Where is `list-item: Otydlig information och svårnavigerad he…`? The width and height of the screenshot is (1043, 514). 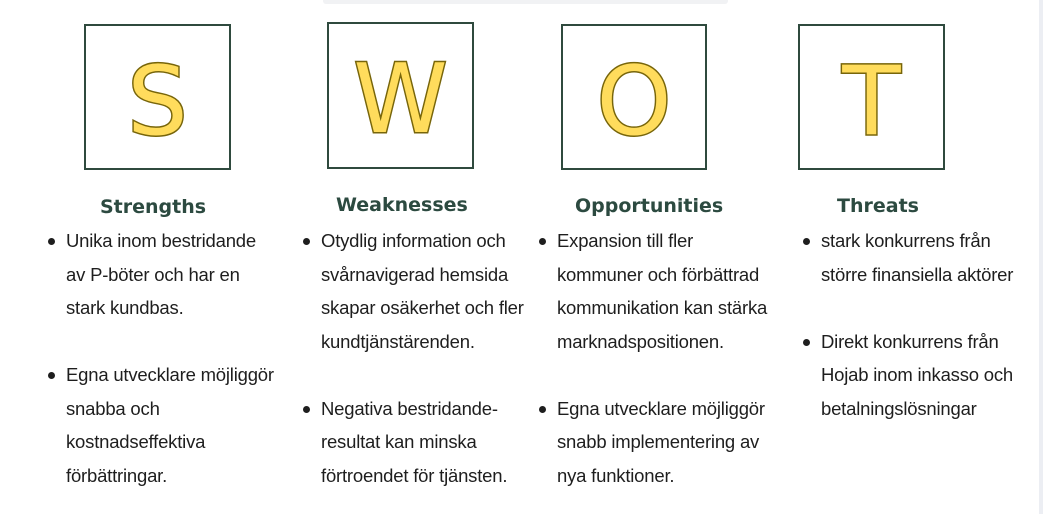 list-item: Otydlig information och svårnavigerad he… is located at coordinates (414, 291).